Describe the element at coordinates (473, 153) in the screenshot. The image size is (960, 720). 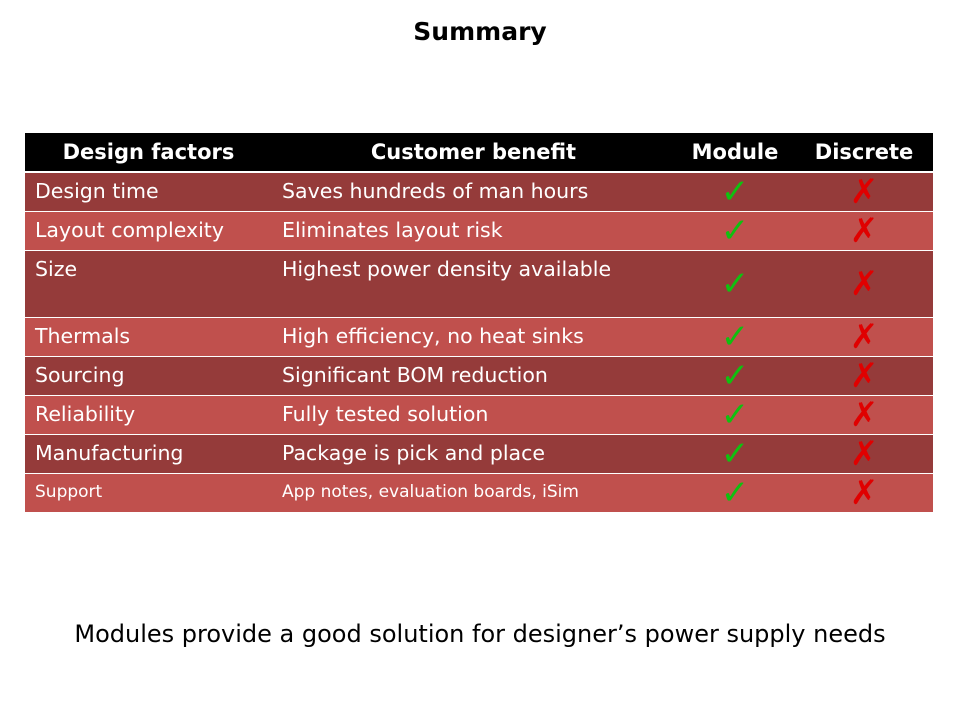
I see `header-customer-benefit: Customer benefit` at that location.